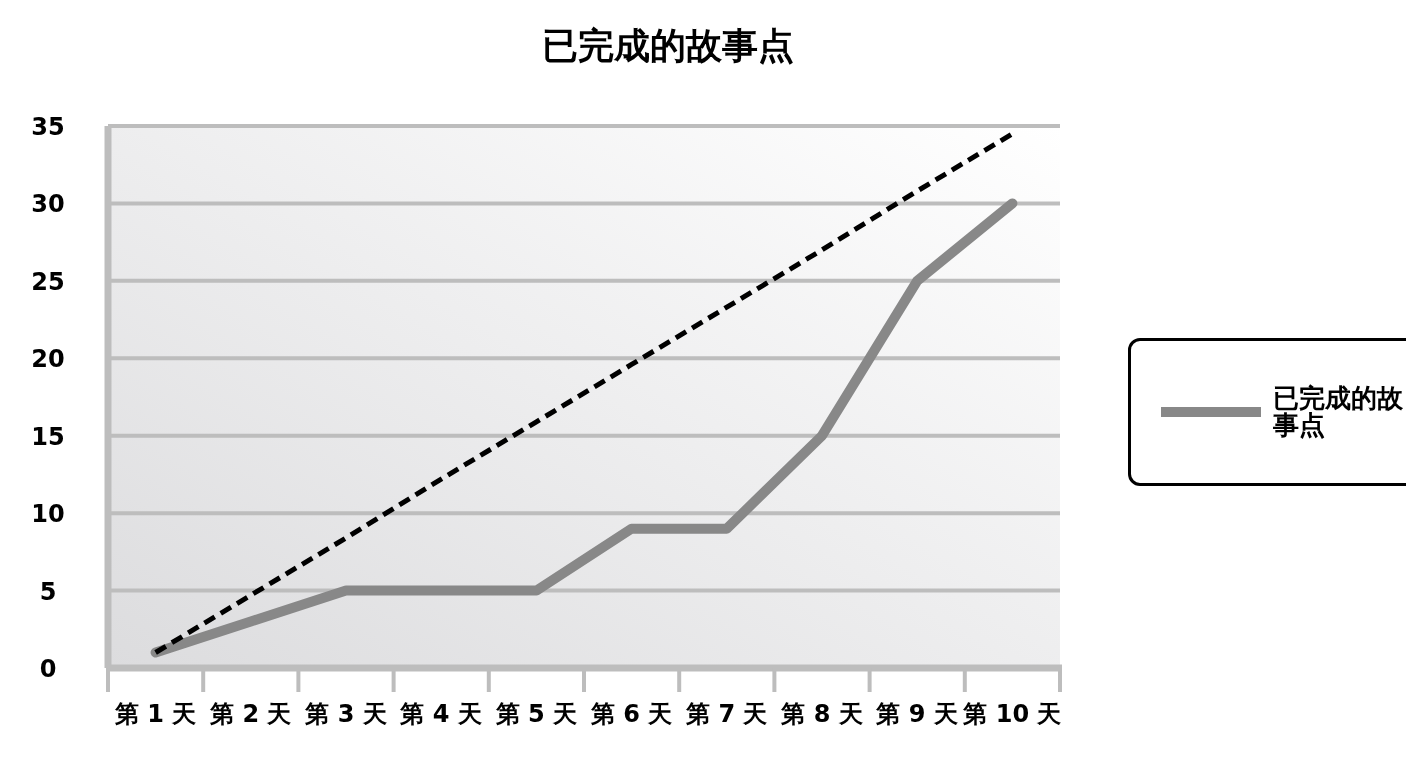  Describe the element at coordinates (631, 714) in the screenshot. I see `x-tick-label: 第 6 天` at that location.